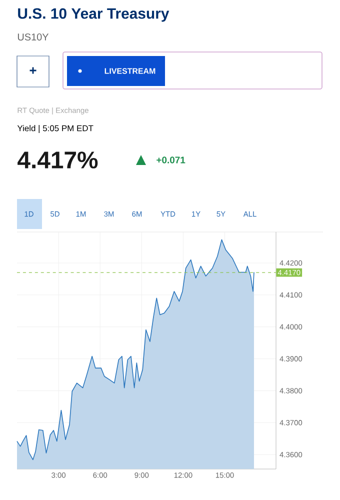 This screenshot has height=500, width=340. I want to click on text: 4.417%, so click(58, 160).